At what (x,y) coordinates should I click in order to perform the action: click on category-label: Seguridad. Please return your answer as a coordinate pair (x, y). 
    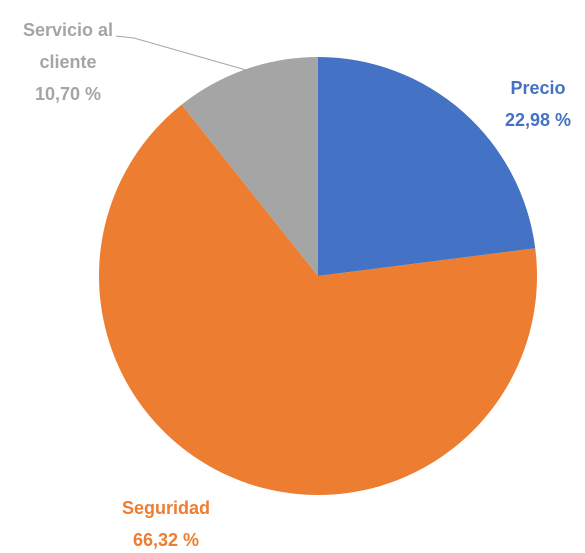
    Looking at the image, I should click on (165, 508).